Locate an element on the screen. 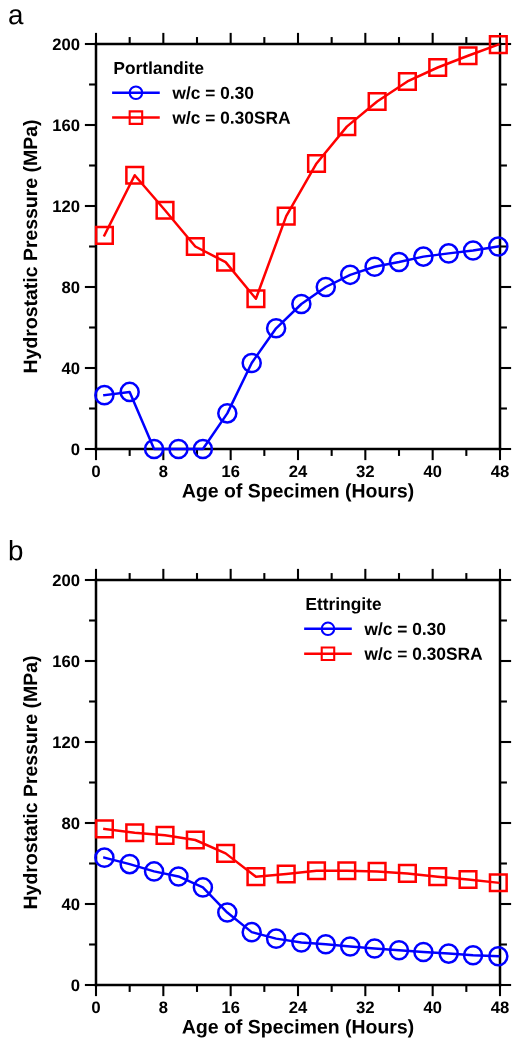 This screenshot has height=1055, width=514. legend-title: Ettringite is located at coordinates (343, 605).